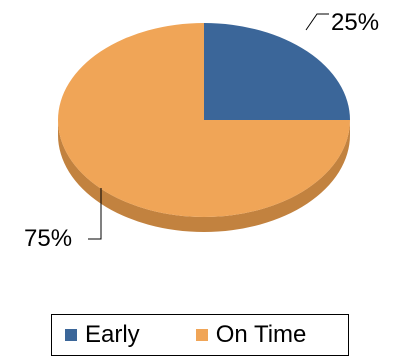 This screenshot has width=393, height=359. Describe the element at coordinates (71, 335) in the screenshot. I see `legend-swatch-early` at that location.